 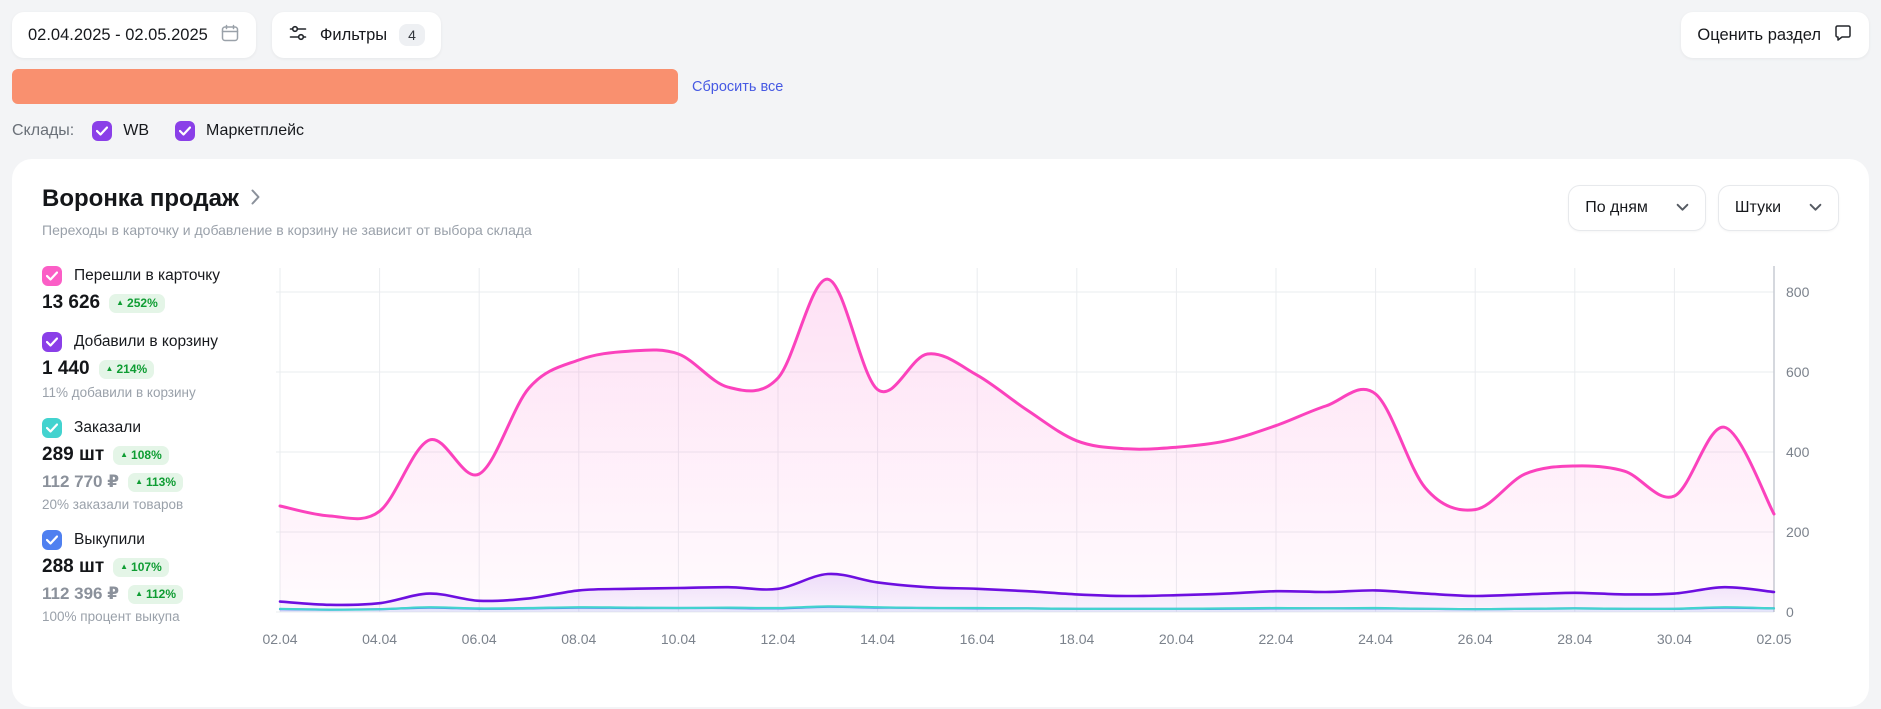 What do you see at coordinates (111, 616) in the screenshot?
I see `metric-note: 100% процент выкупа` at bounding box center [111, 616].